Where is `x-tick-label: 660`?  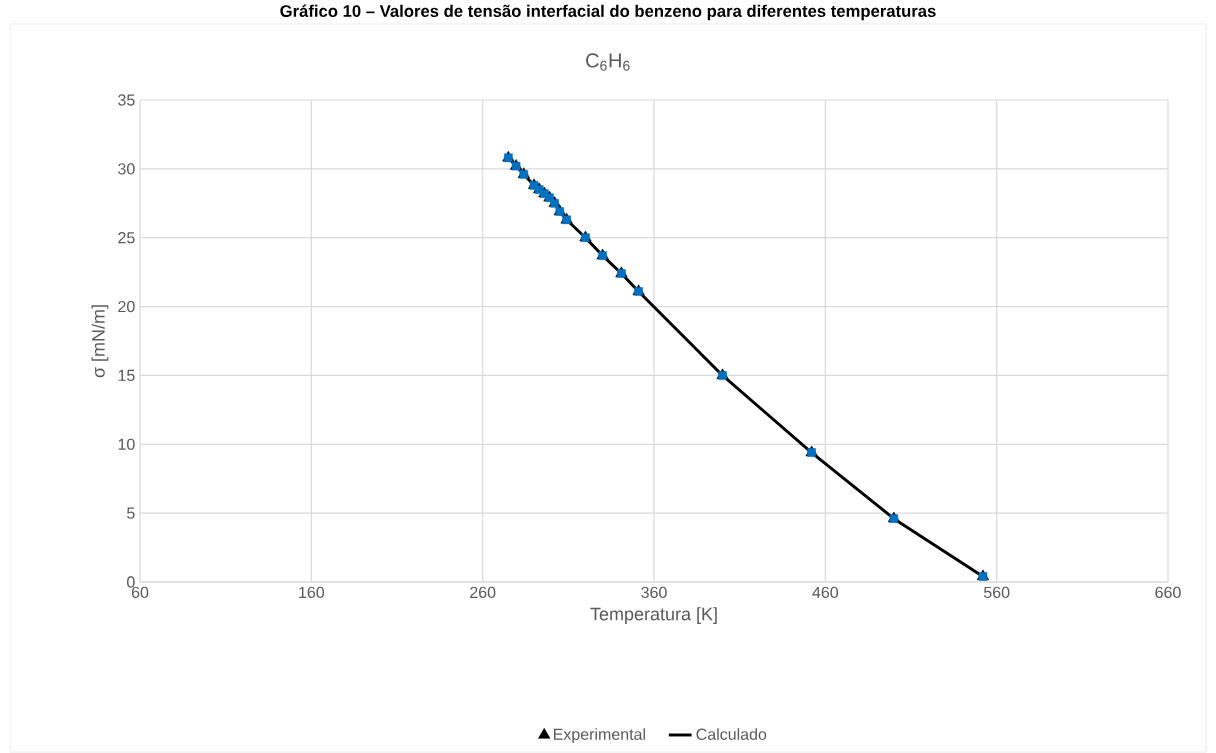
x-tick-label: 660 is located at coordinates (1168, 592).